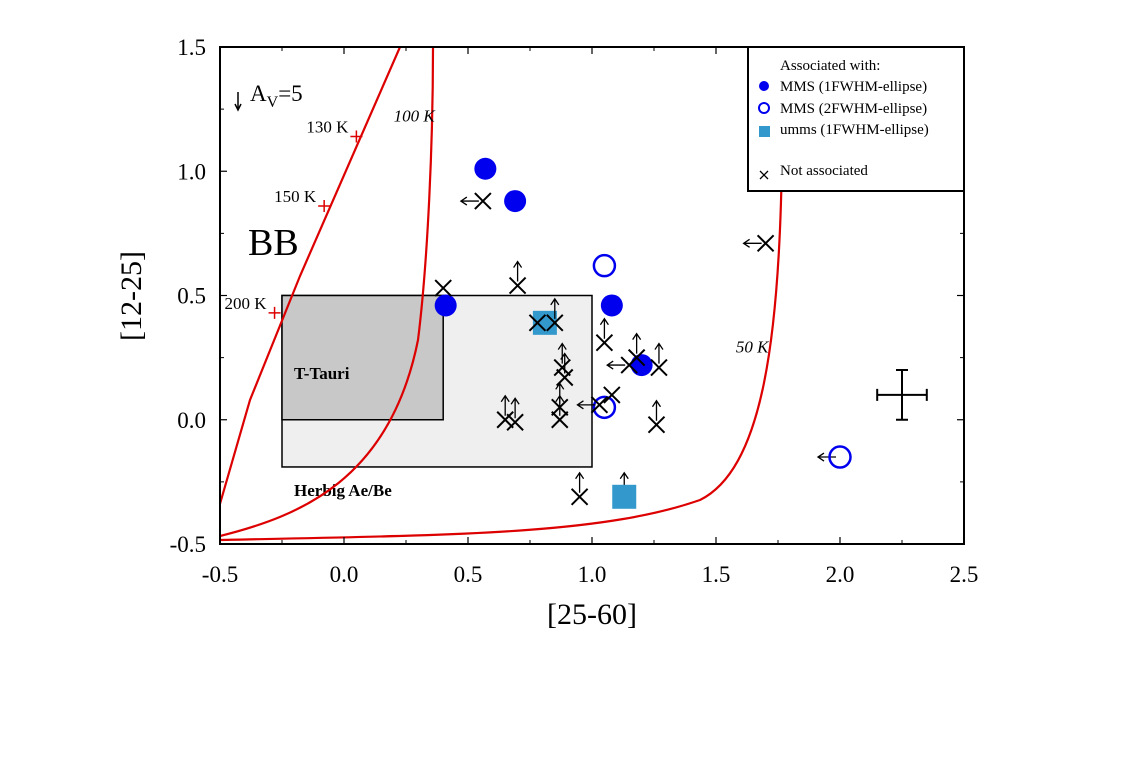 Image resolution: width=1125 pixels, height=771 pixels. What do you see at coordinates (276, 96) in the screenshot?
I see `extinction-label: AV=5` at bounding box center [276, 96].